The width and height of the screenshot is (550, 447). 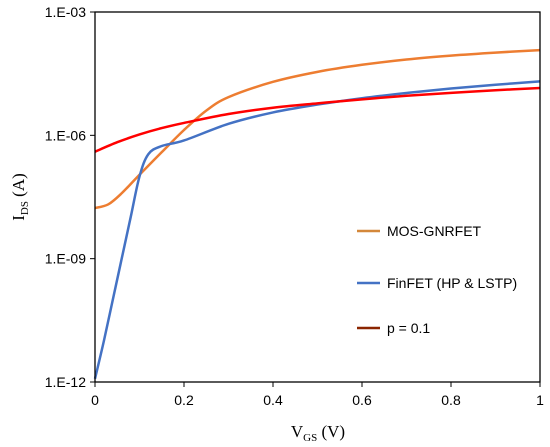 I want to click on y-tick-label: 1.E-06, so click(x=65, y=135).